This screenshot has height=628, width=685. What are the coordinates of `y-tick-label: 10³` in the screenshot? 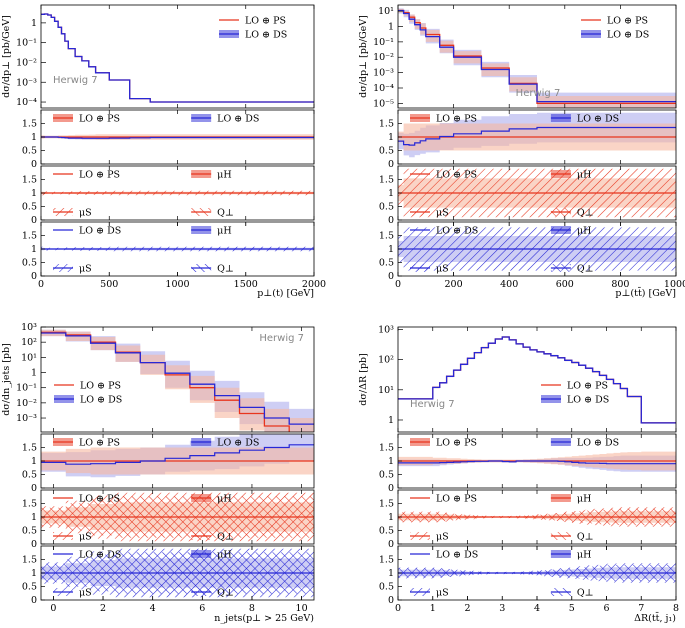 It's located at (29, 327).